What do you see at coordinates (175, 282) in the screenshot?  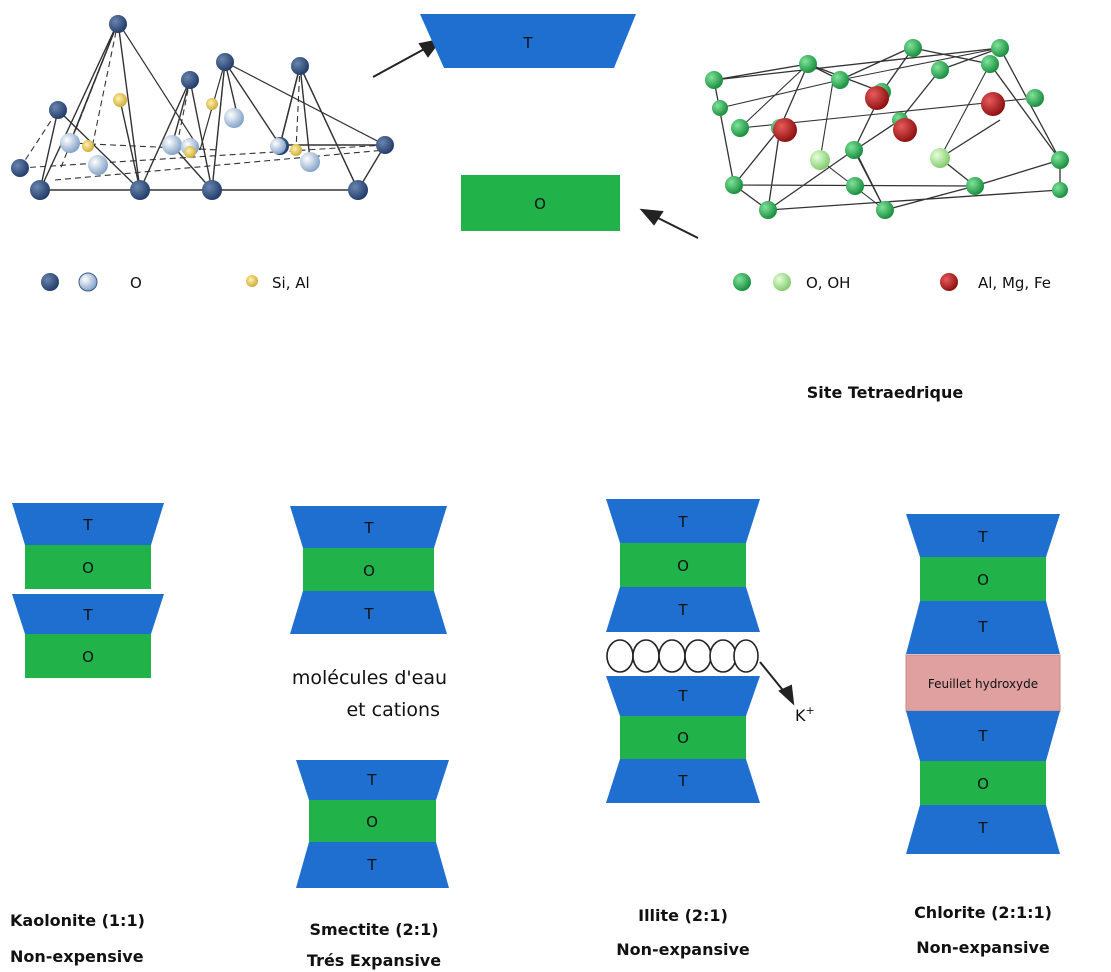 I see `legend-left: O Si, Al` at bounding box center [175, 282].